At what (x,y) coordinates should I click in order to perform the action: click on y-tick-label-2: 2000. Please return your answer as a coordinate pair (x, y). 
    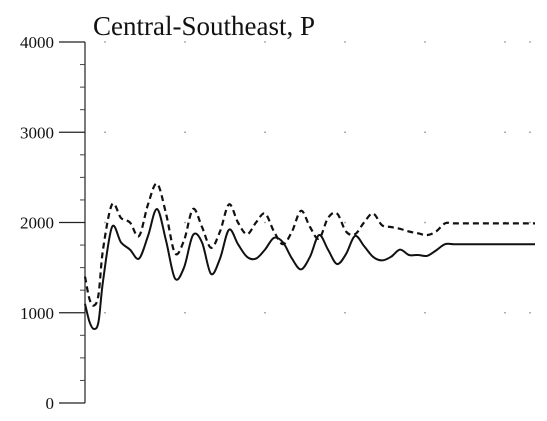
    Looking at the image, I should click on (37, 223).